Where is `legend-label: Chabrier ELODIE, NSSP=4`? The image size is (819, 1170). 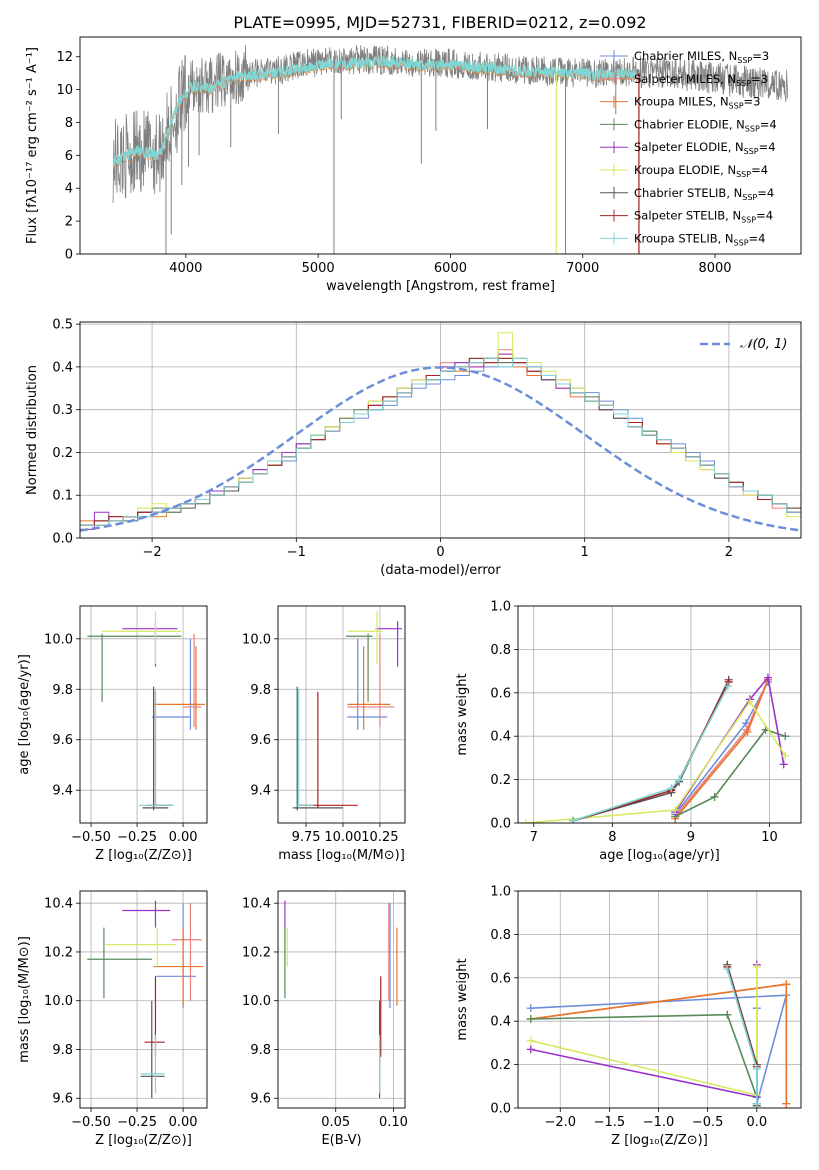
legend-label: Chabrier ELODIE, NSSP=4 is located at coordinates (705, 125).